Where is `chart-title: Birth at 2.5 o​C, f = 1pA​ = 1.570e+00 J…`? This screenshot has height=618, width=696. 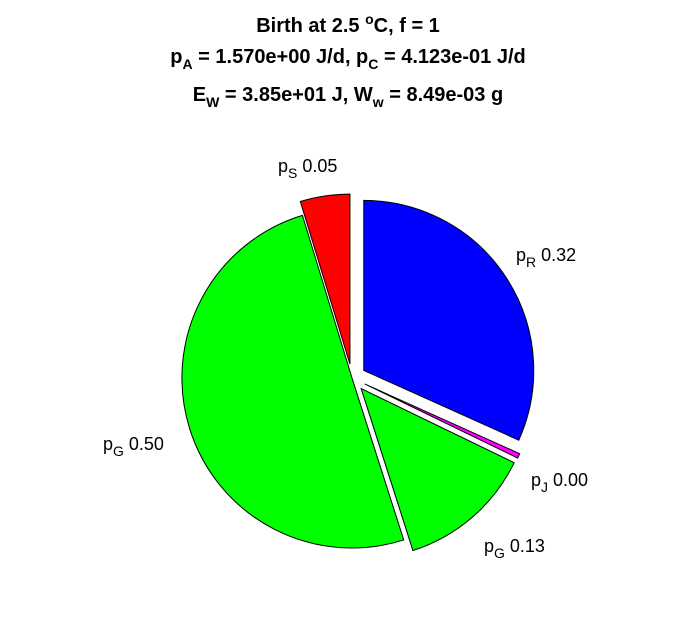 chart-title: Birth at 2.5 o​C, f = 1pA​ = 1.570e+00 J… is located at coordinates (347, 60).